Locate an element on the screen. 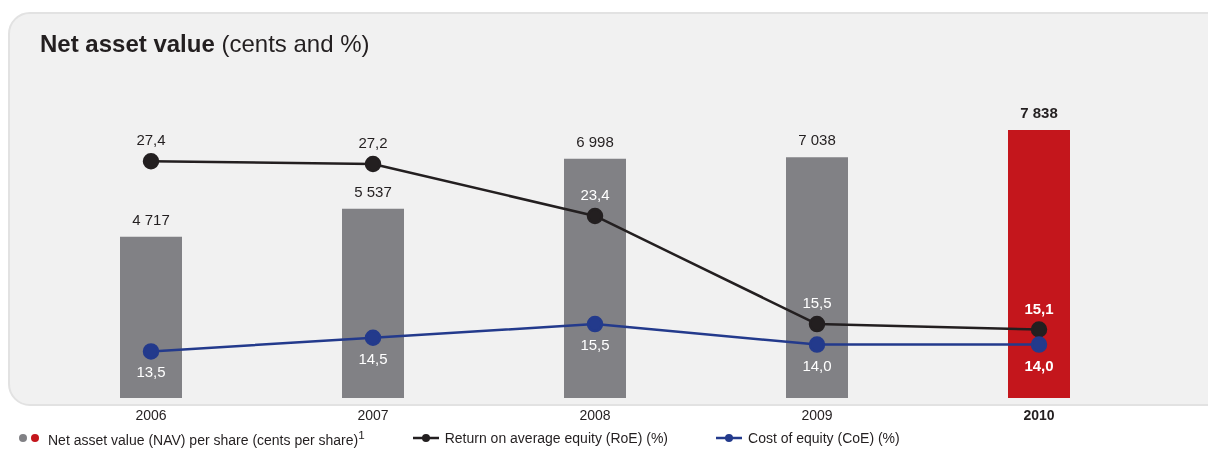  data-label: 13,5 is located at coordinates (151, 372).